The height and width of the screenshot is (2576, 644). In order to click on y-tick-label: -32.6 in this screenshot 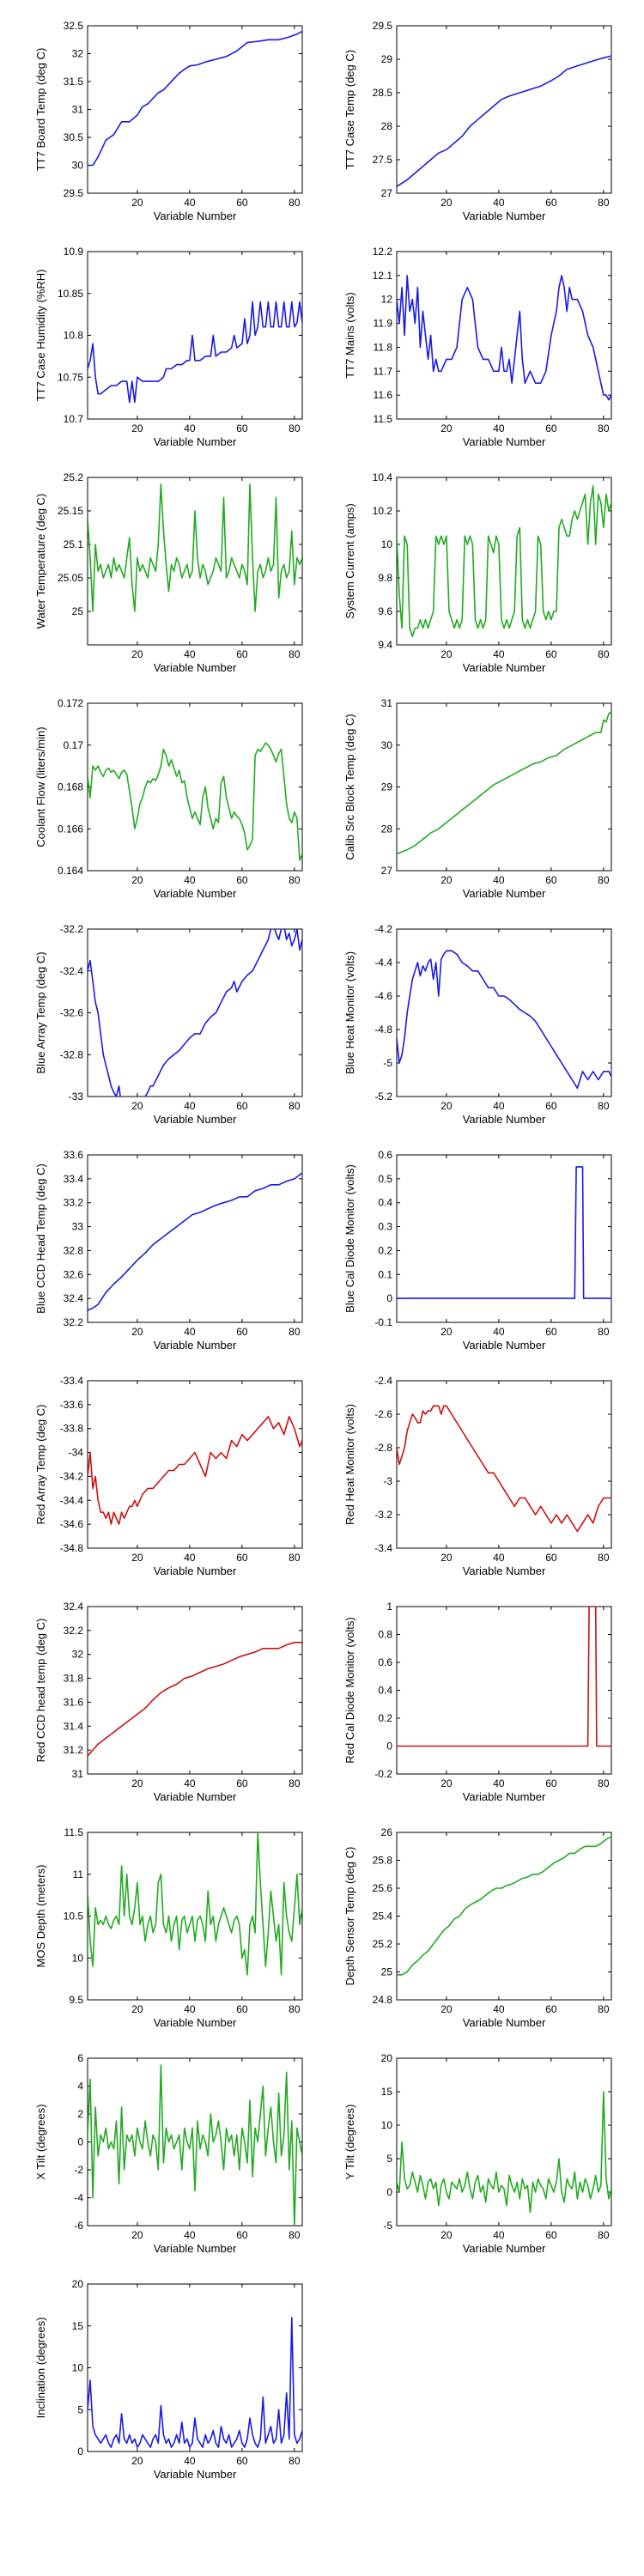, I will do `click(72, 1013)`.